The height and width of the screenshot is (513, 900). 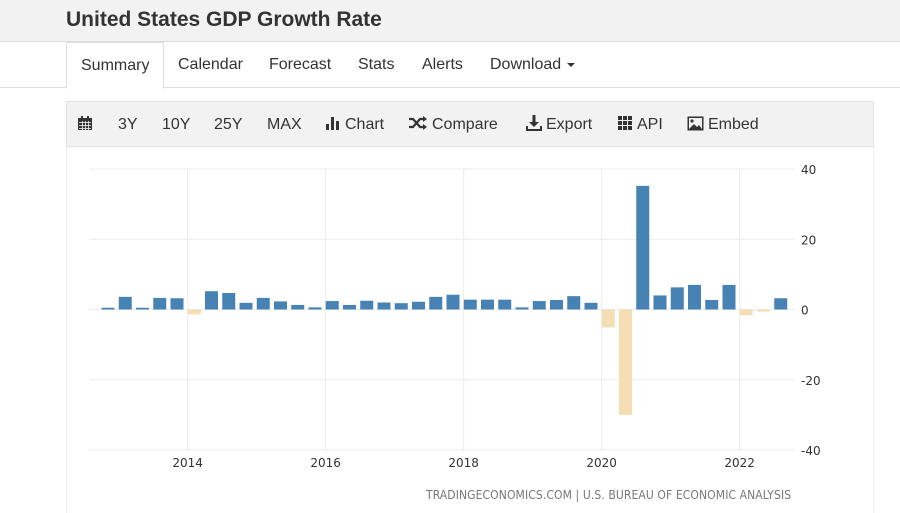 What do you see at coordinates (763, 310) in the screenshot?
I see `bar-2022Q2` at bounding box center [763, 310].